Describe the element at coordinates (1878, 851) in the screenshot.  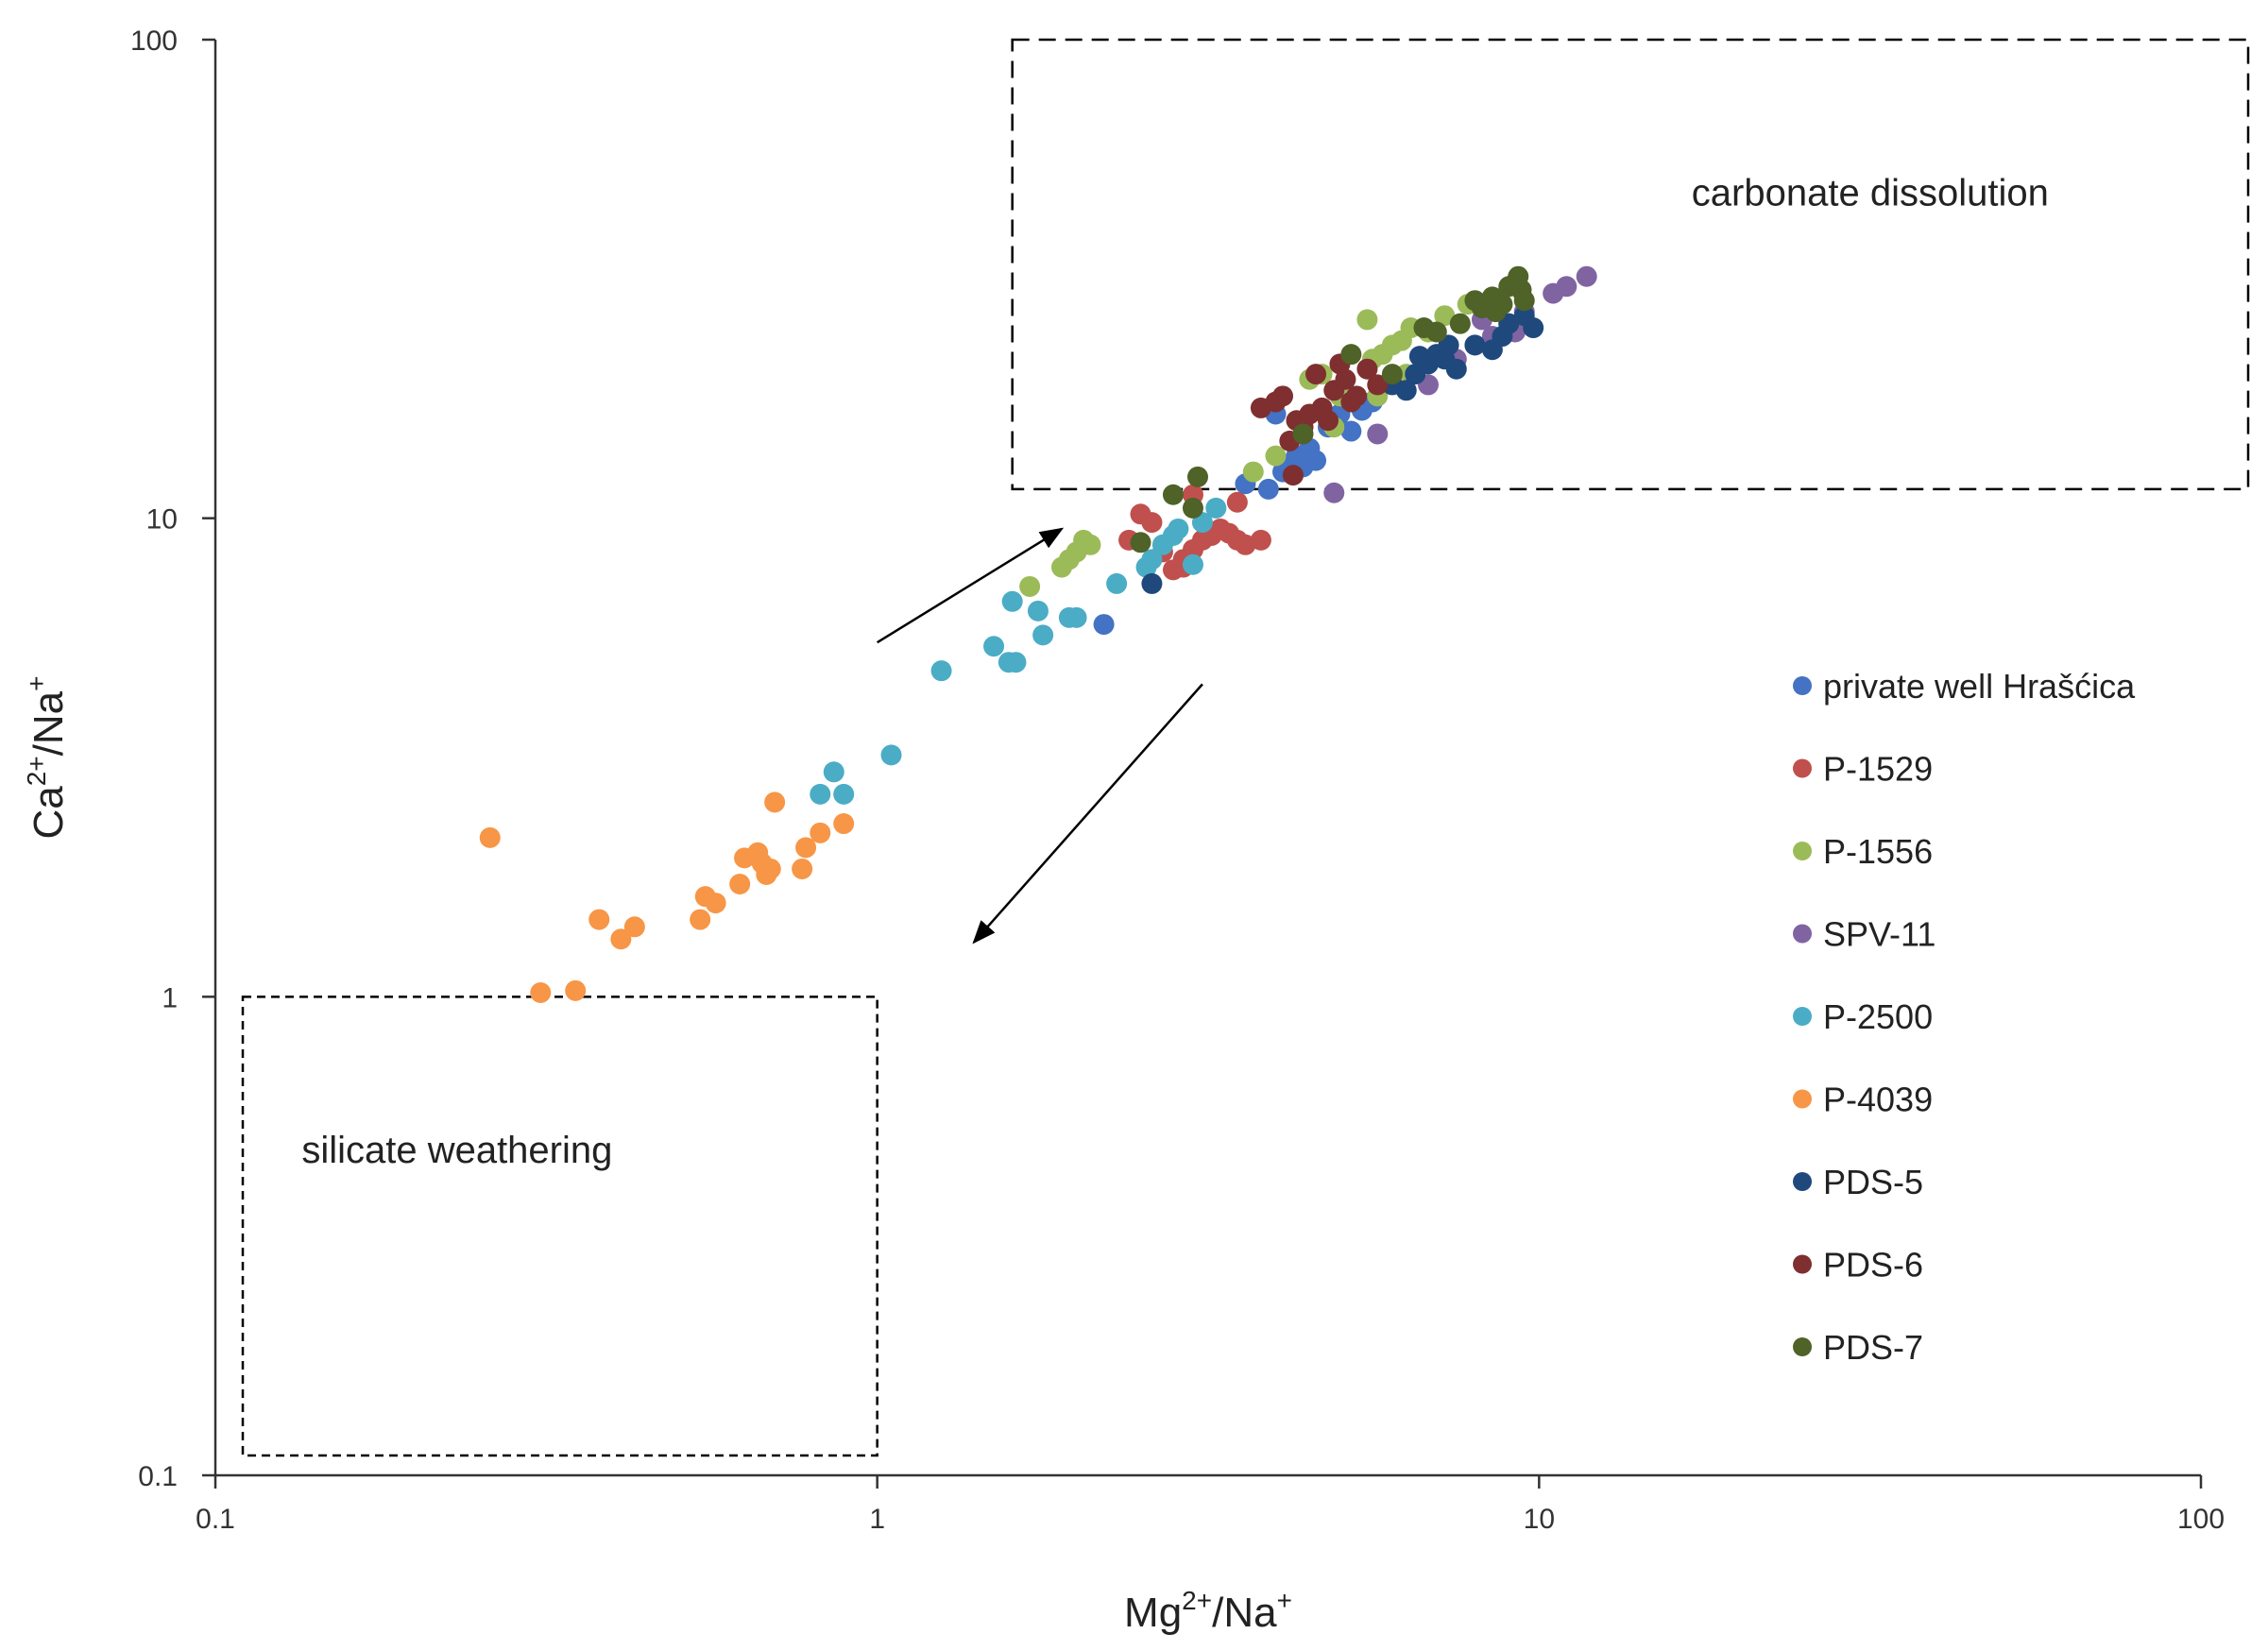
I see `legend-label-p-1556: P-1556` at that location.